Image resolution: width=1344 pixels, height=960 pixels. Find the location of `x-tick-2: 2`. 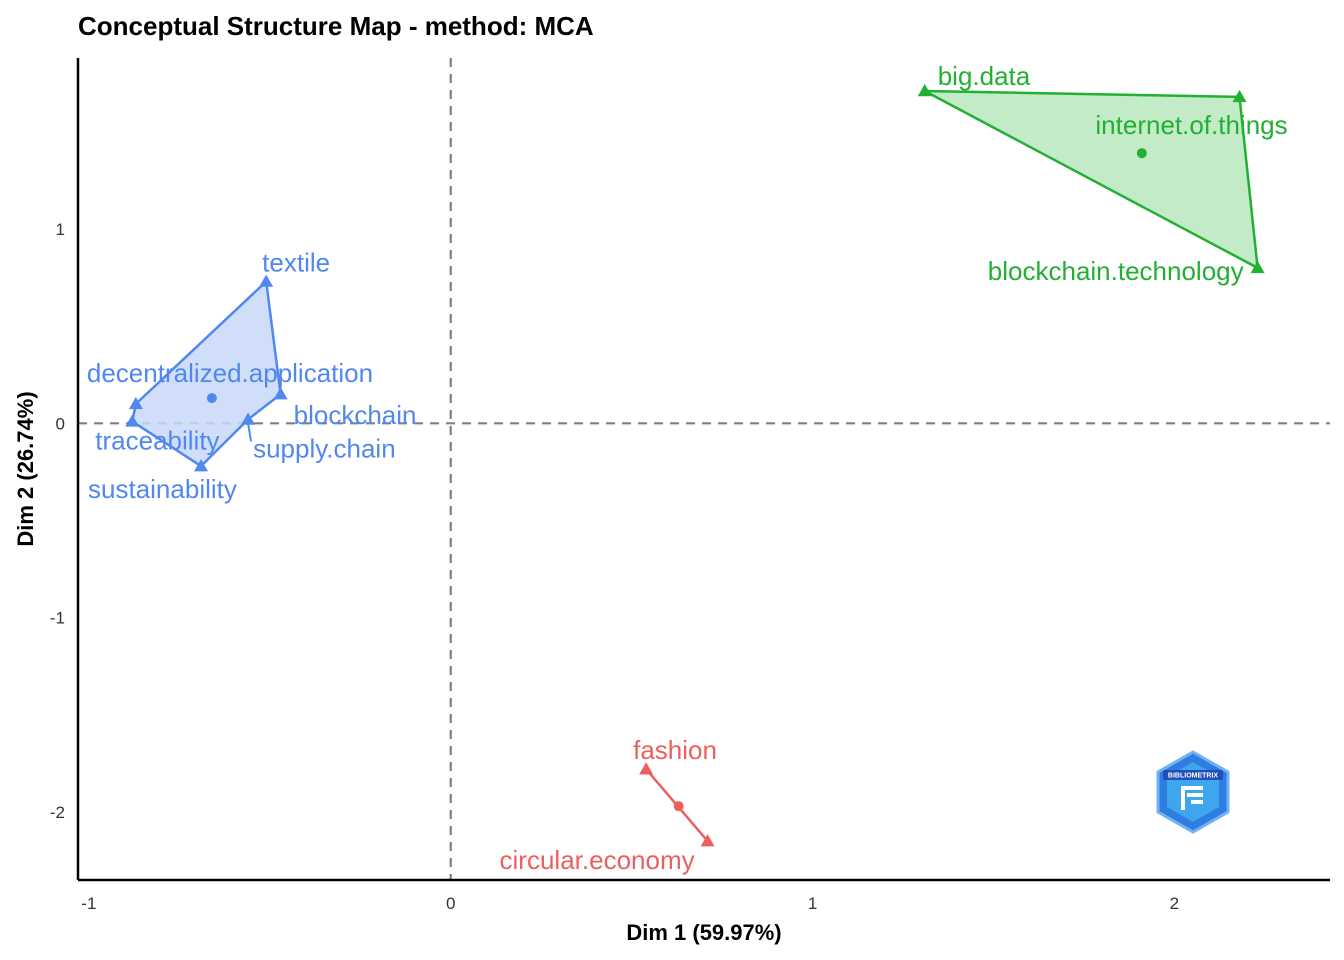

x-tick-2: 2 is located at coordinates (1174, 903).